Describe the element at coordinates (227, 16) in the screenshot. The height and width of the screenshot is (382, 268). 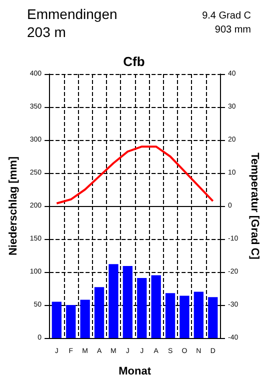
I see `text: 9.4 Grad C` at that location.